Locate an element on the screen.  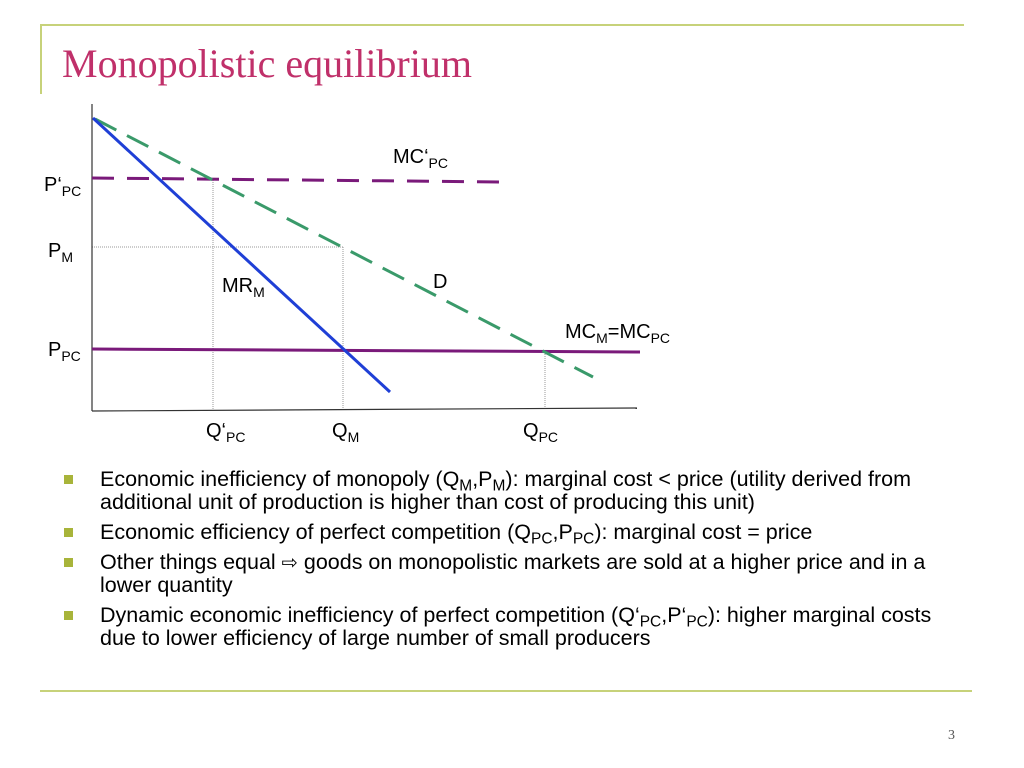
label-mc-m-eq-mc-pc: MCM=MCPC is located at coordinates (617, 333).